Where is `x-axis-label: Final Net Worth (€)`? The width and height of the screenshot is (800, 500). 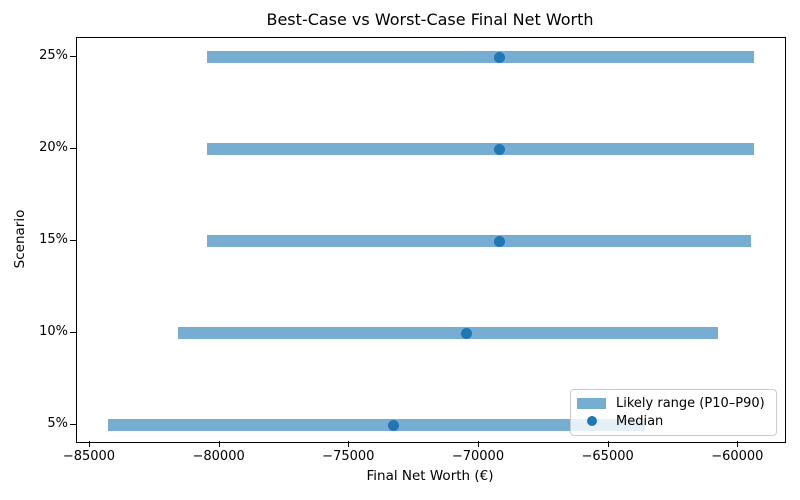
x-axis-label: Final Net Worth (€) is located at coordinates (430, 476).